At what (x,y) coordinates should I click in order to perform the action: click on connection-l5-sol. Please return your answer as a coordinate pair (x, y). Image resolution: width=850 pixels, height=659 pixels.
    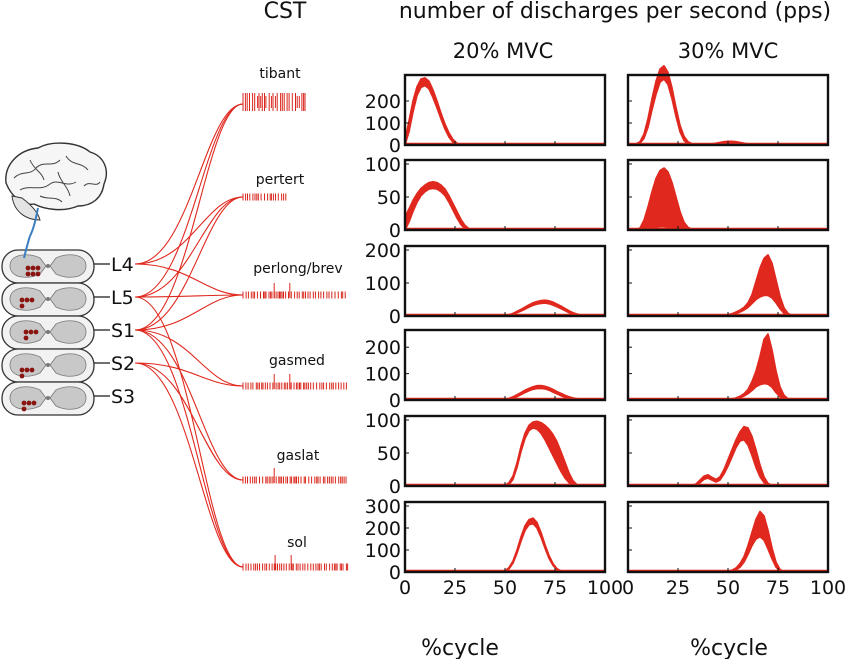
    Looking at the image, I should click on (189, 432).